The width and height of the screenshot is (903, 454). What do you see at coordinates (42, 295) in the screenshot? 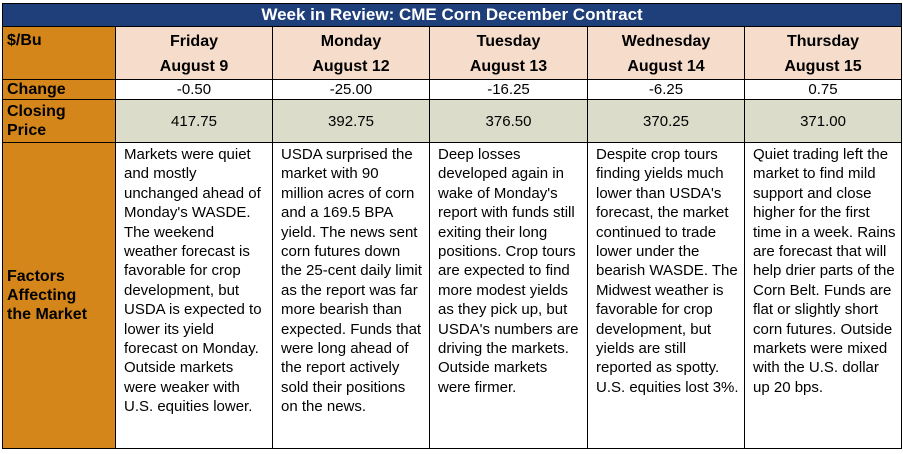
I see `factors-label-line: Affecting` at bounding box center [42, 295].